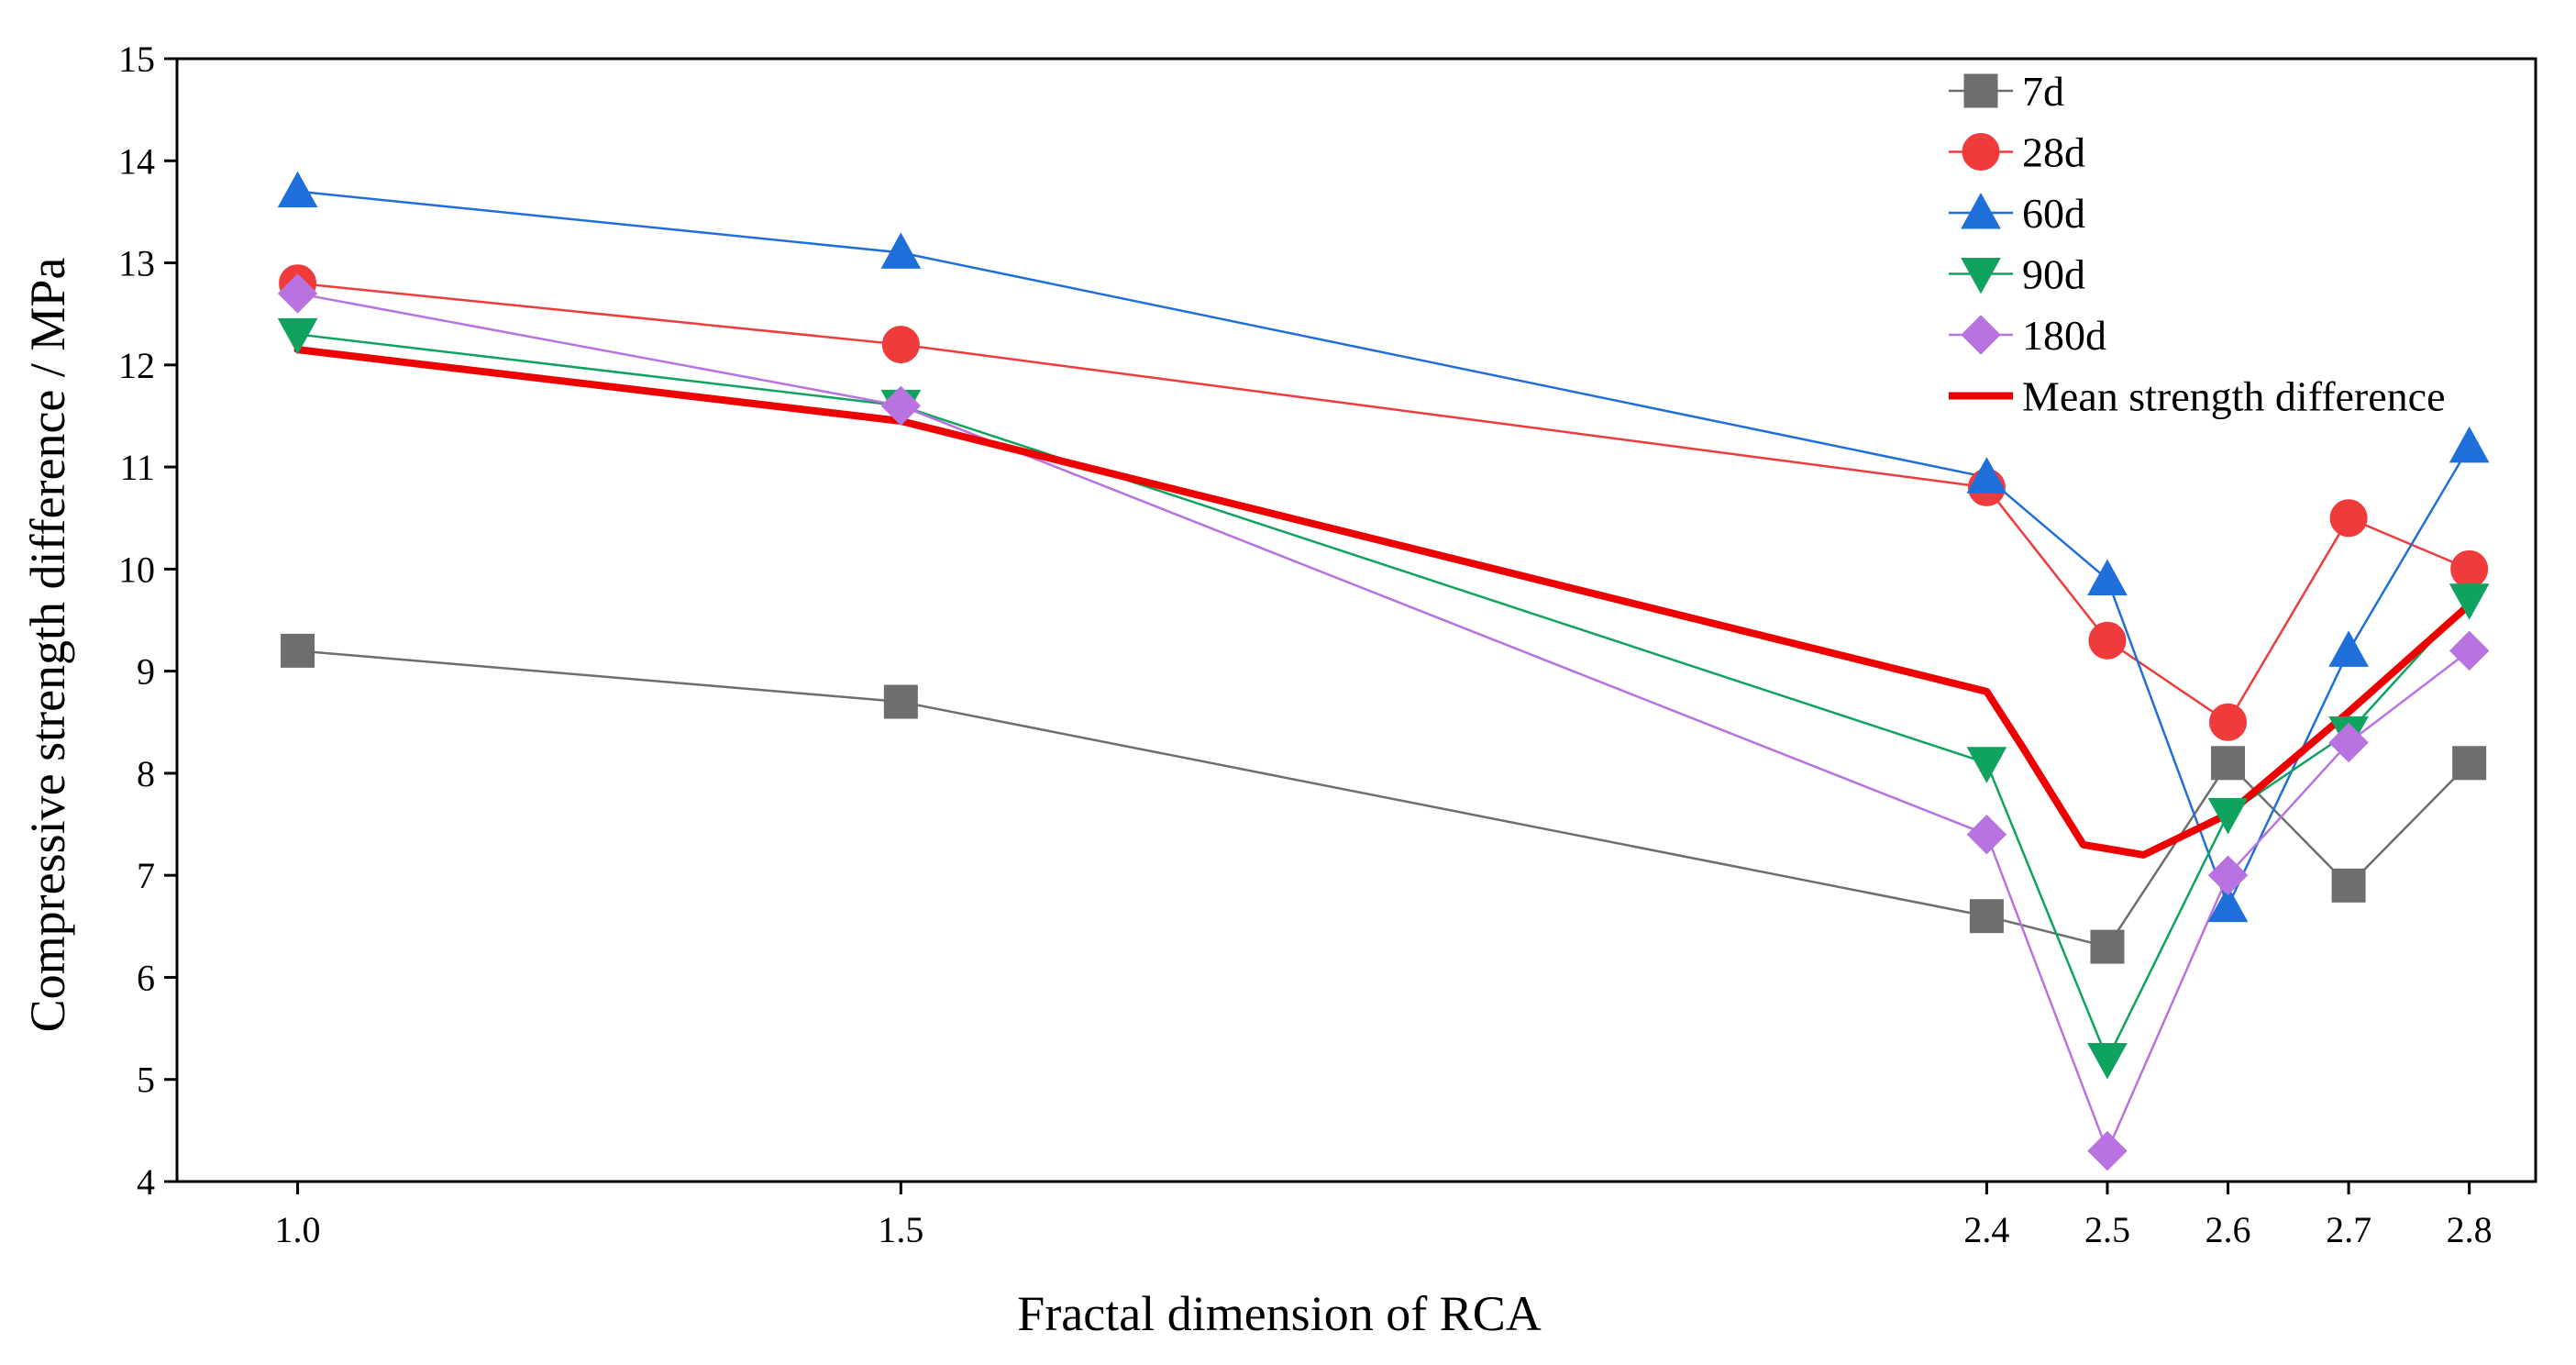 The width and height of the screenshot is (2576, 1365). What do you see at coordinates (2053, 152) in the screenshot?
I see `legend-label-28d: 28d` at bounding box center [2053, 152].